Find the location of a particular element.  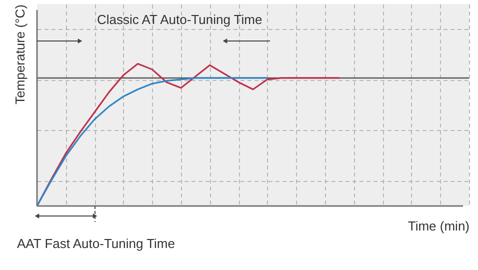

text: AAT Fast Auto-Tuning Time is located at coordinates (96, 243).